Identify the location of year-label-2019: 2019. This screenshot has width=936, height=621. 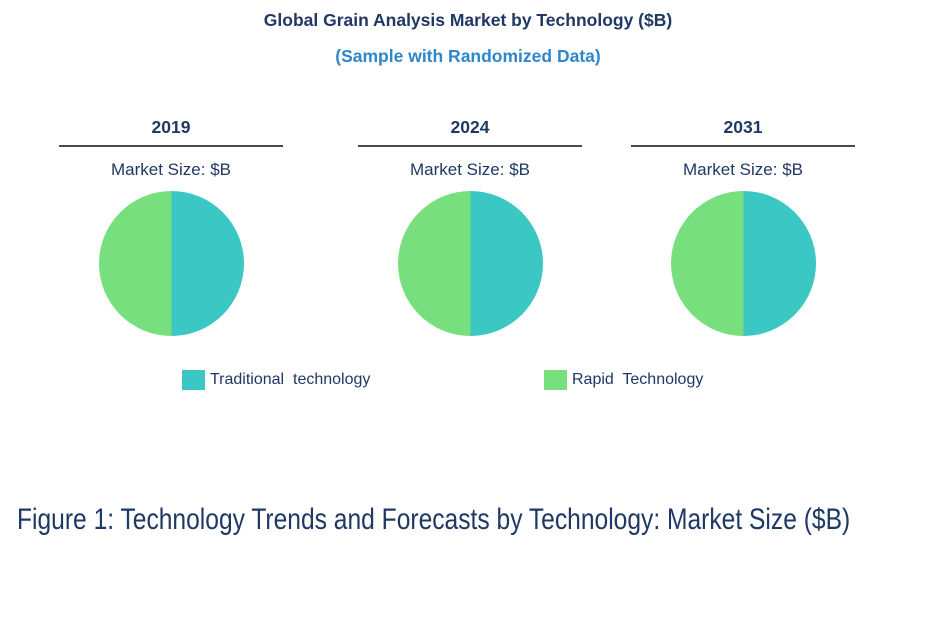
(171, 132).